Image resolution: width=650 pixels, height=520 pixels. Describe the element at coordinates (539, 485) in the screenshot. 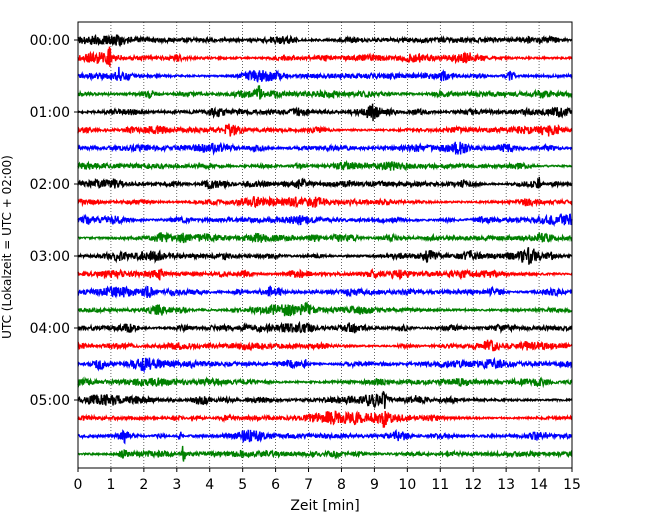

I see `x-tick-label: 14` at that location.